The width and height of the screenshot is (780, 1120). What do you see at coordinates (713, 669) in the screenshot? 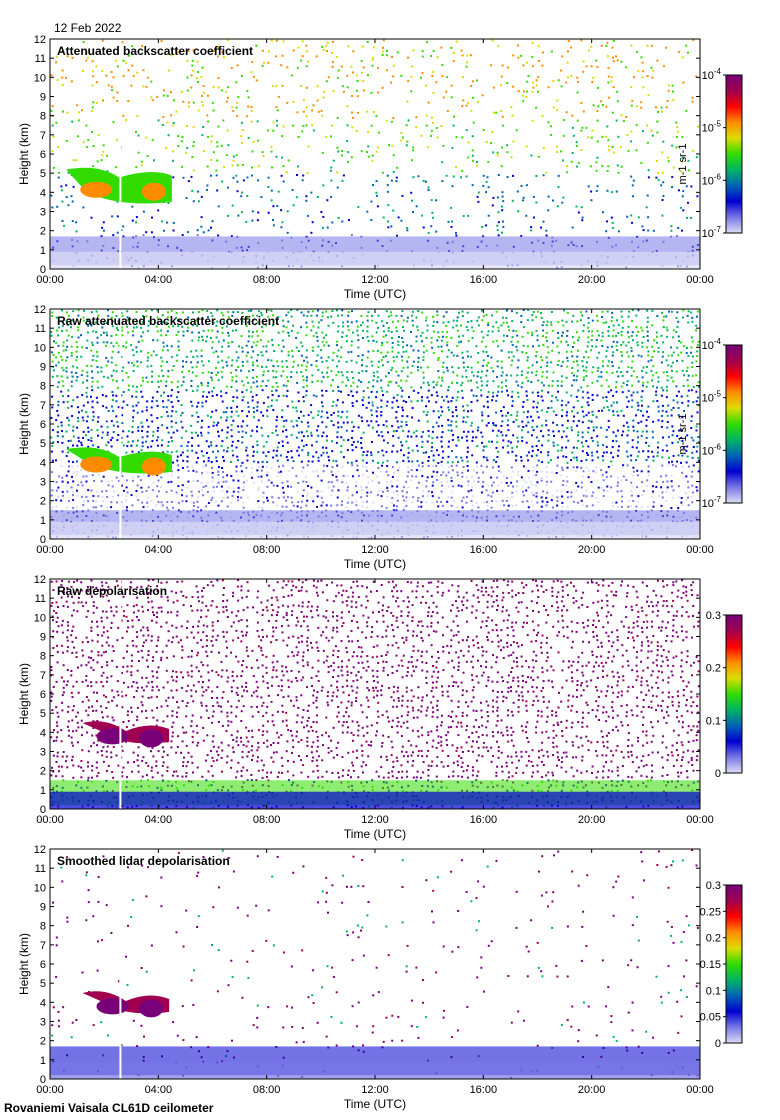
I see `colorbar-tick-label: 0.2` at bounding box center [713, 669].